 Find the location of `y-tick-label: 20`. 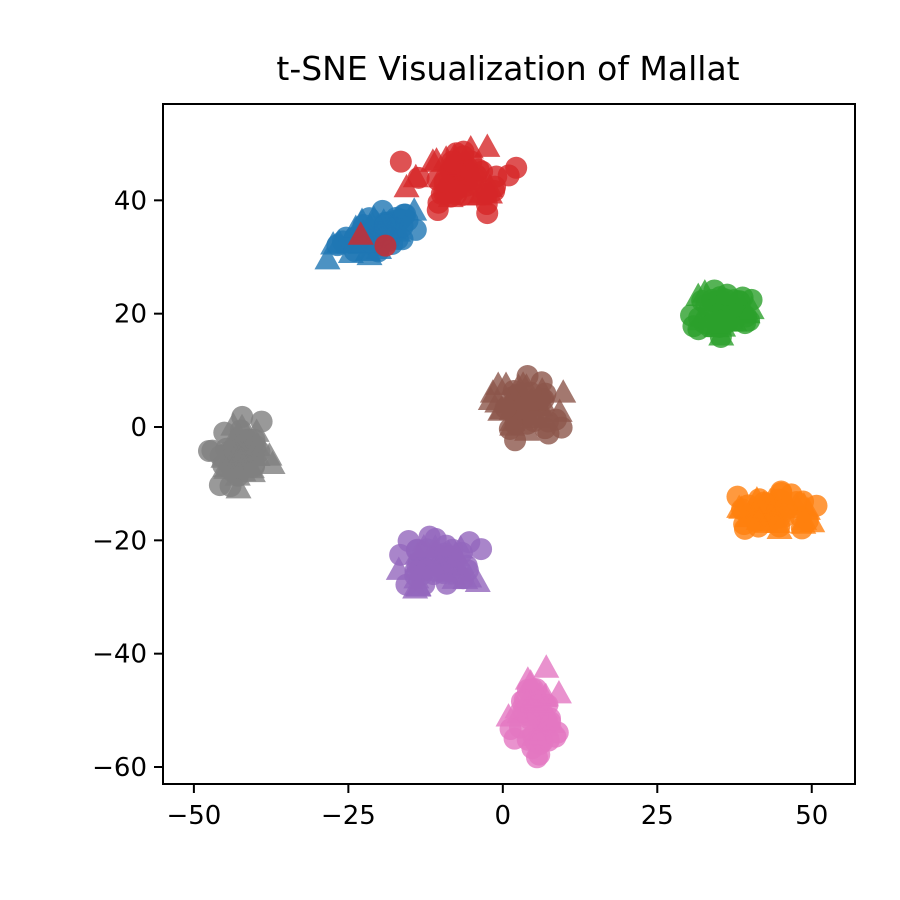

y-tick-label: 20 is located at coordinates (130, 315).